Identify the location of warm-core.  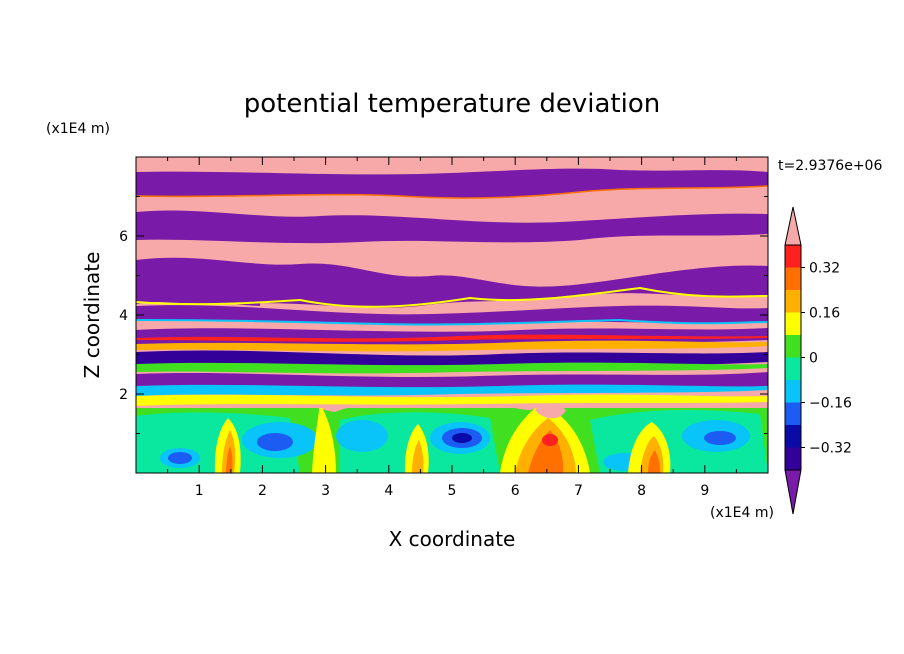
(550, 440).